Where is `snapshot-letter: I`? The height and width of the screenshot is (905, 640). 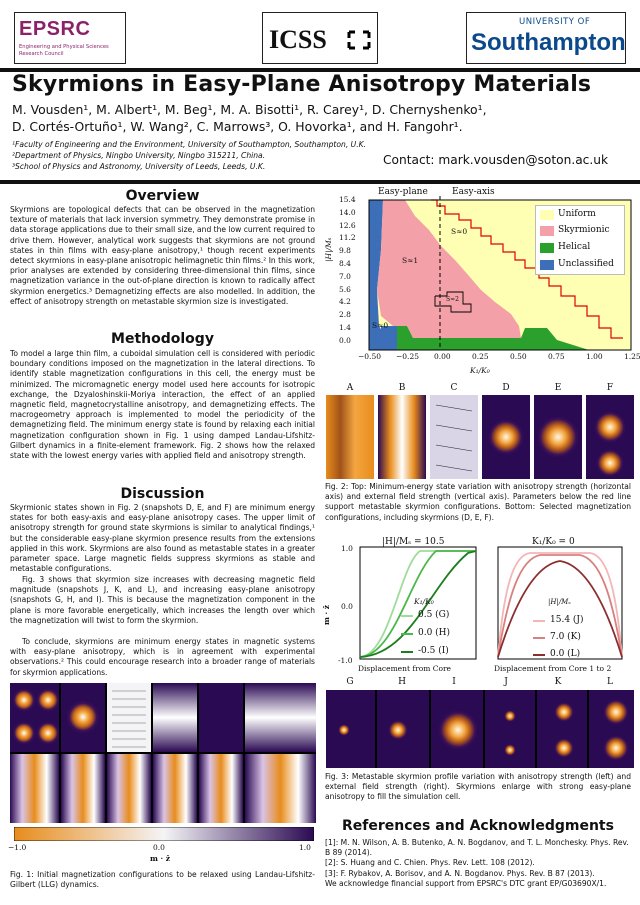 snapshot-letter: I is located at coordinates (454, 682).